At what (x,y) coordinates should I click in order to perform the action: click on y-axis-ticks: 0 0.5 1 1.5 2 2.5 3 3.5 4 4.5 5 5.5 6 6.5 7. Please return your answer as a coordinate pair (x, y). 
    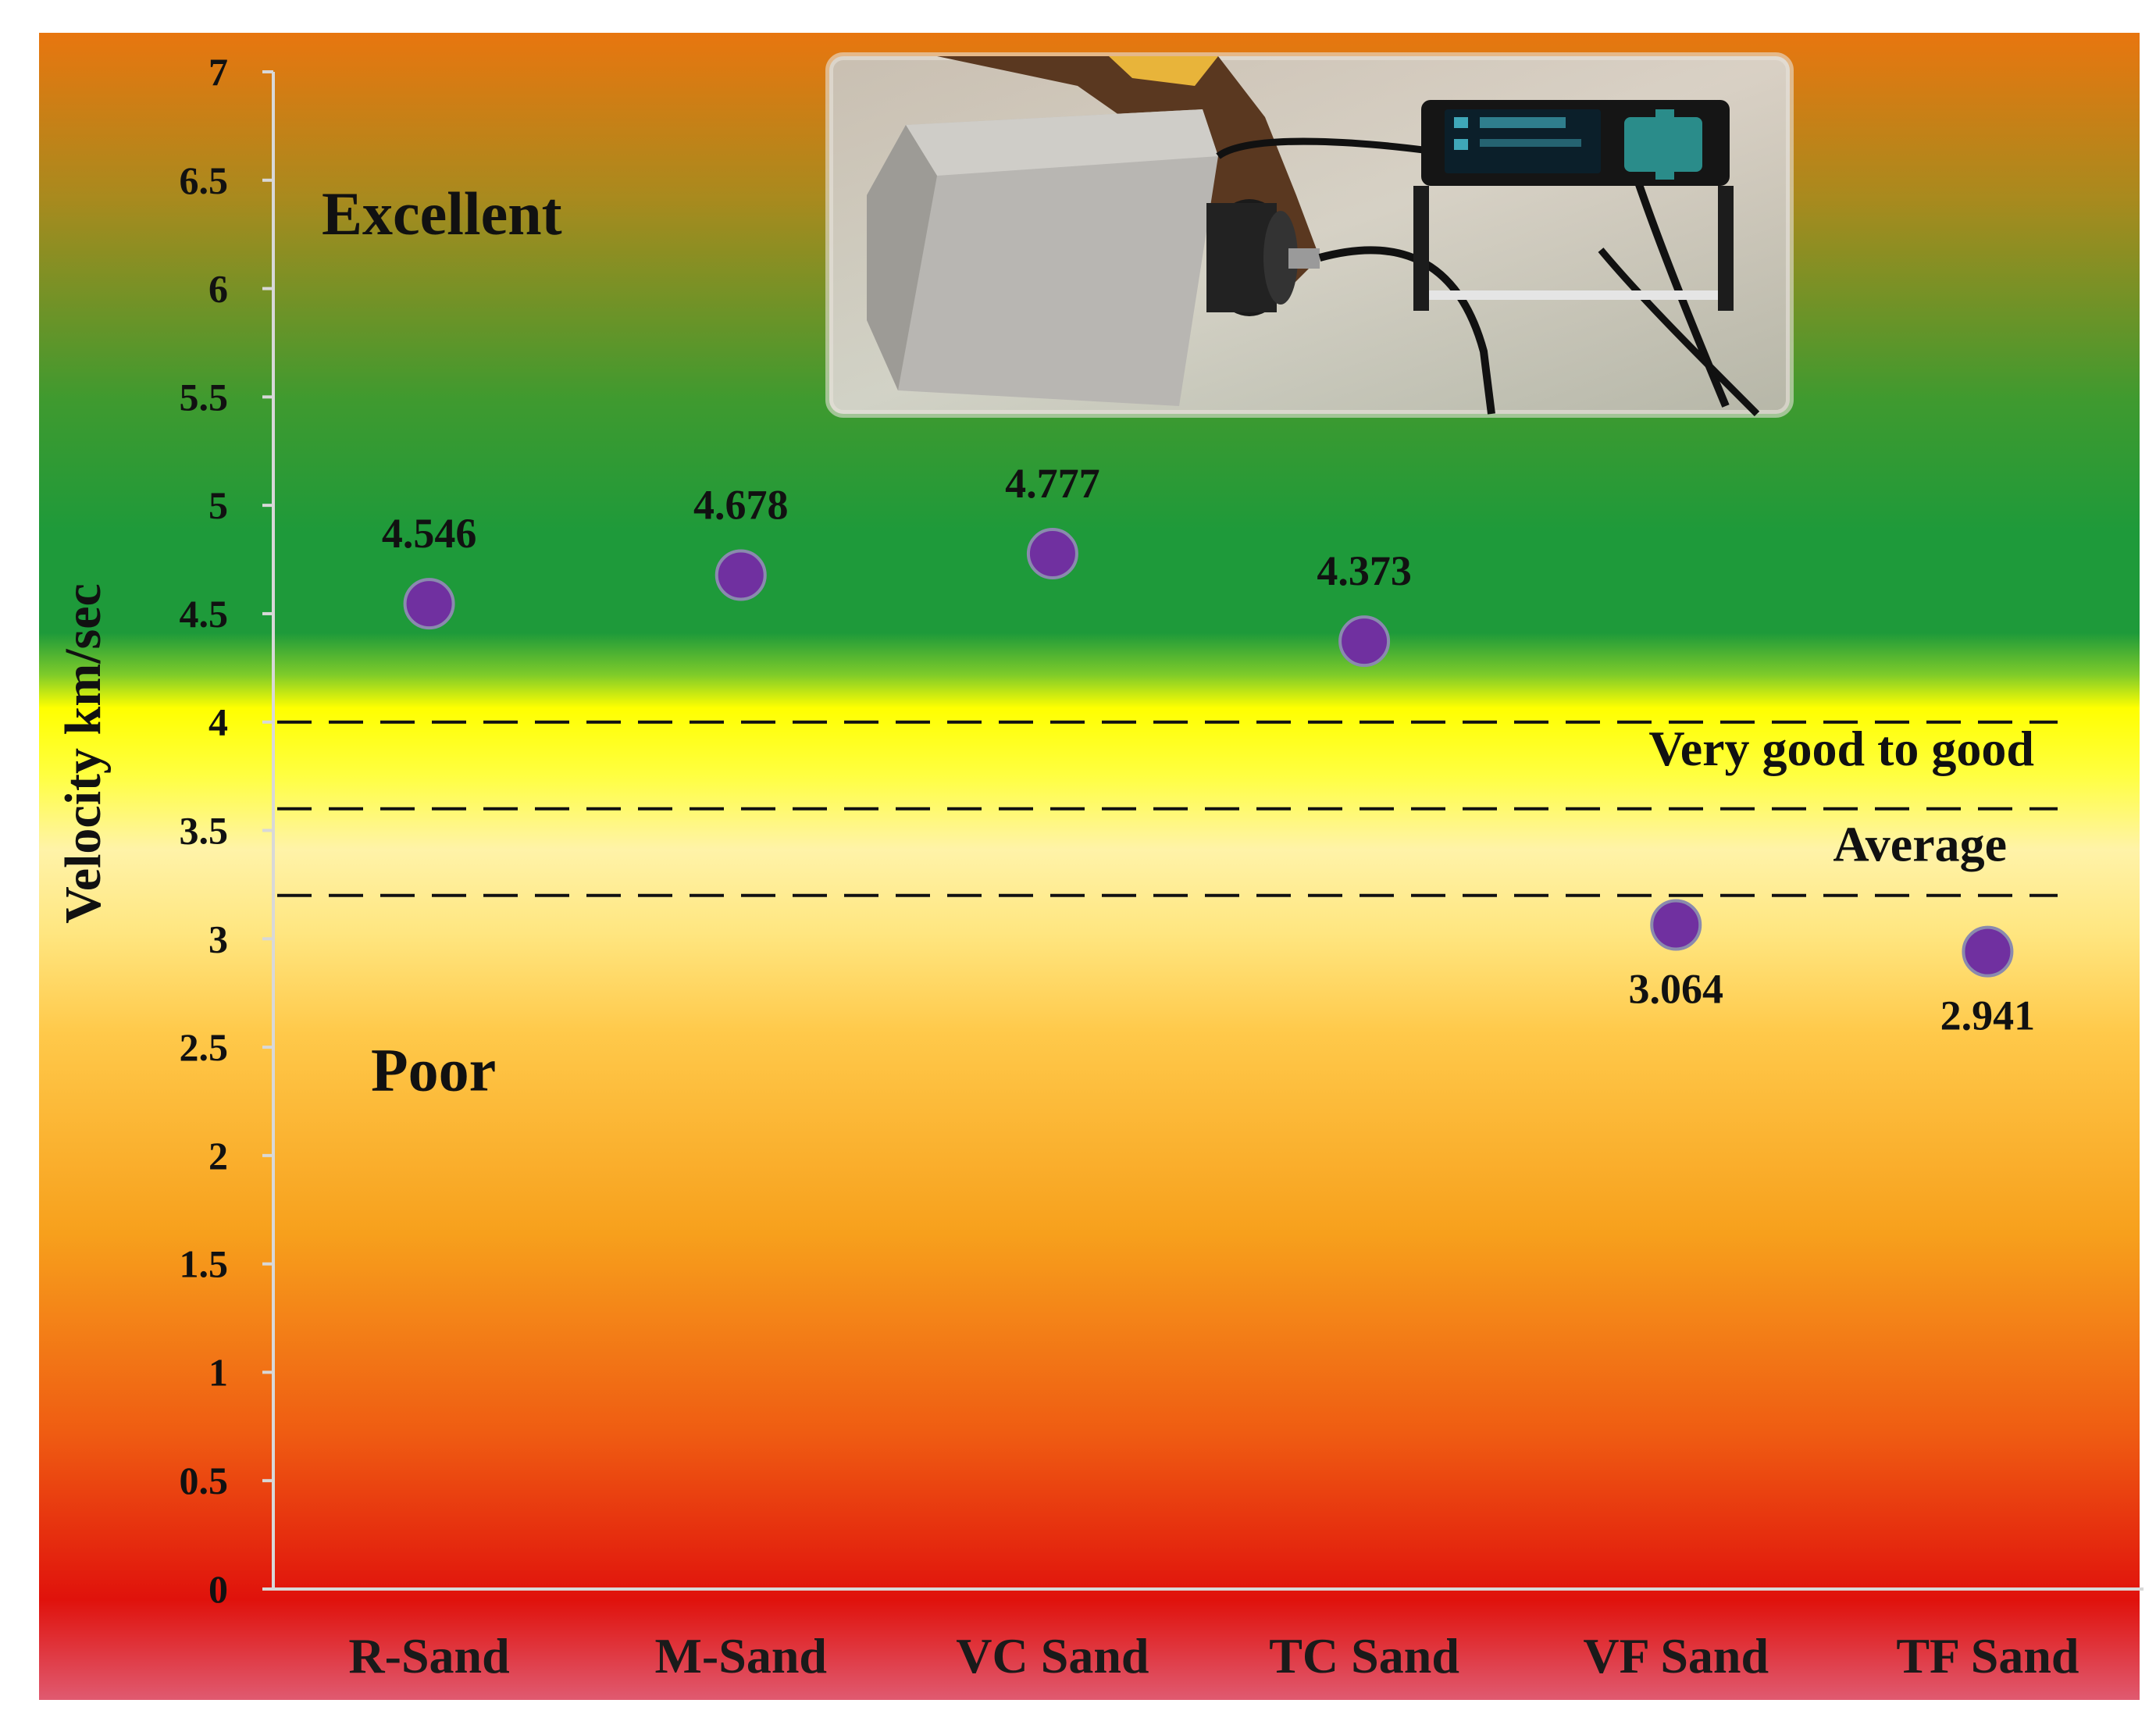
    Looking at the image, I should click on (226, 830).